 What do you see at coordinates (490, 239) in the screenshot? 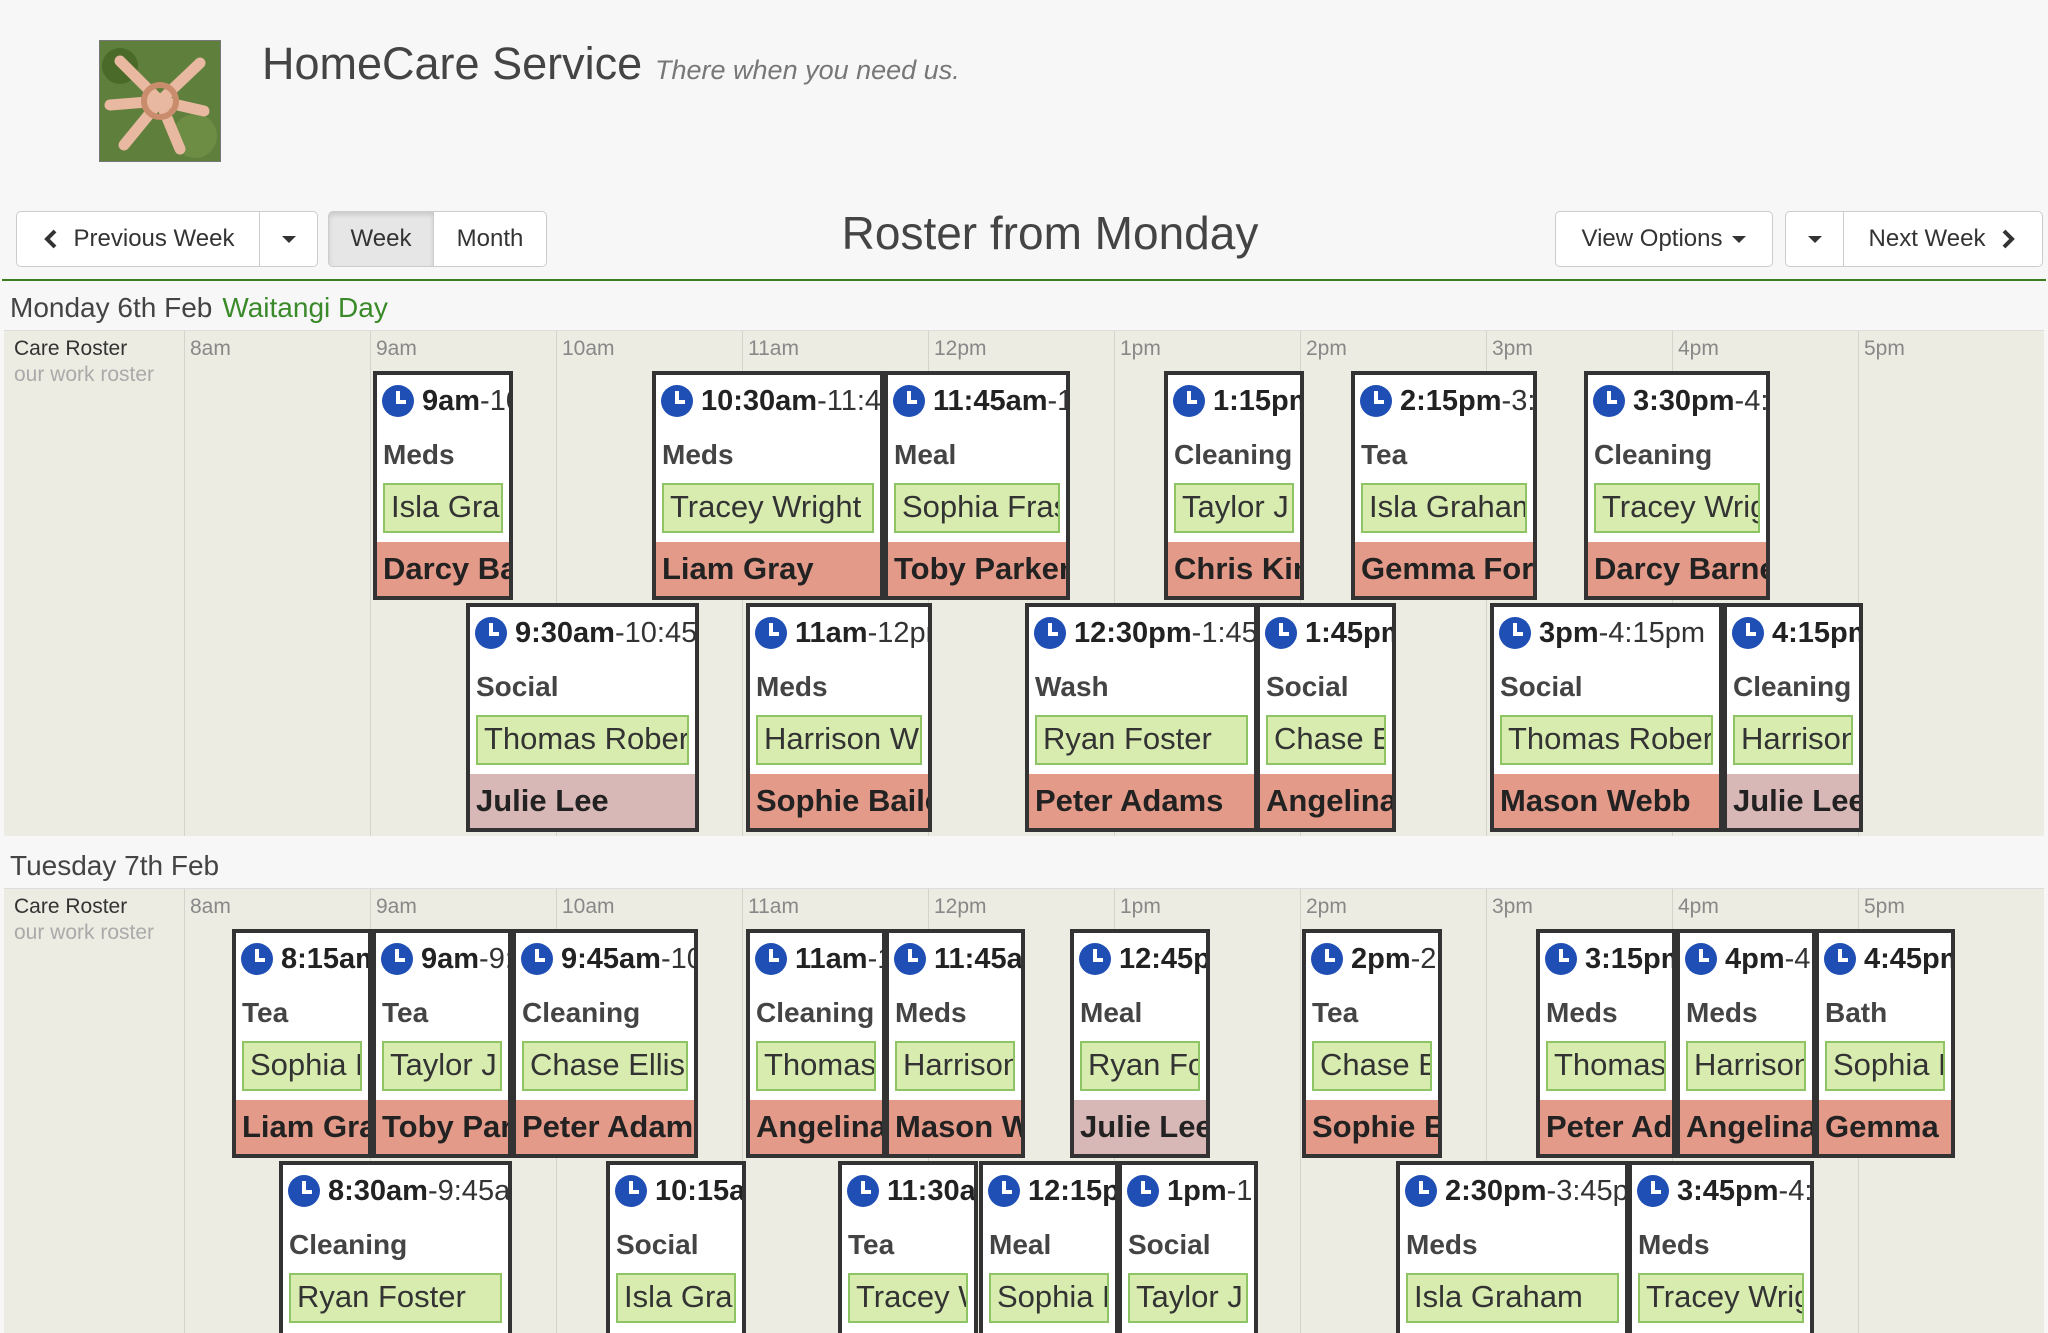
I see `month-view-button: Month` at bounding box center [490, 239].